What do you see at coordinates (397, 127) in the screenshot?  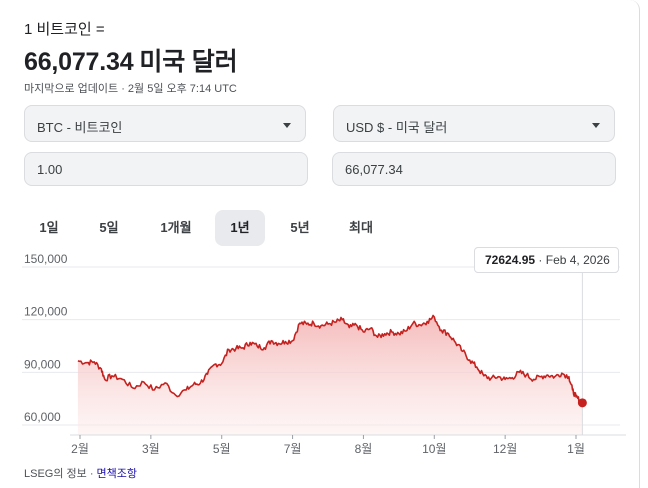 I see `to-currency-label: USD $ - 미국 달러` at bounding box center [397, 127].